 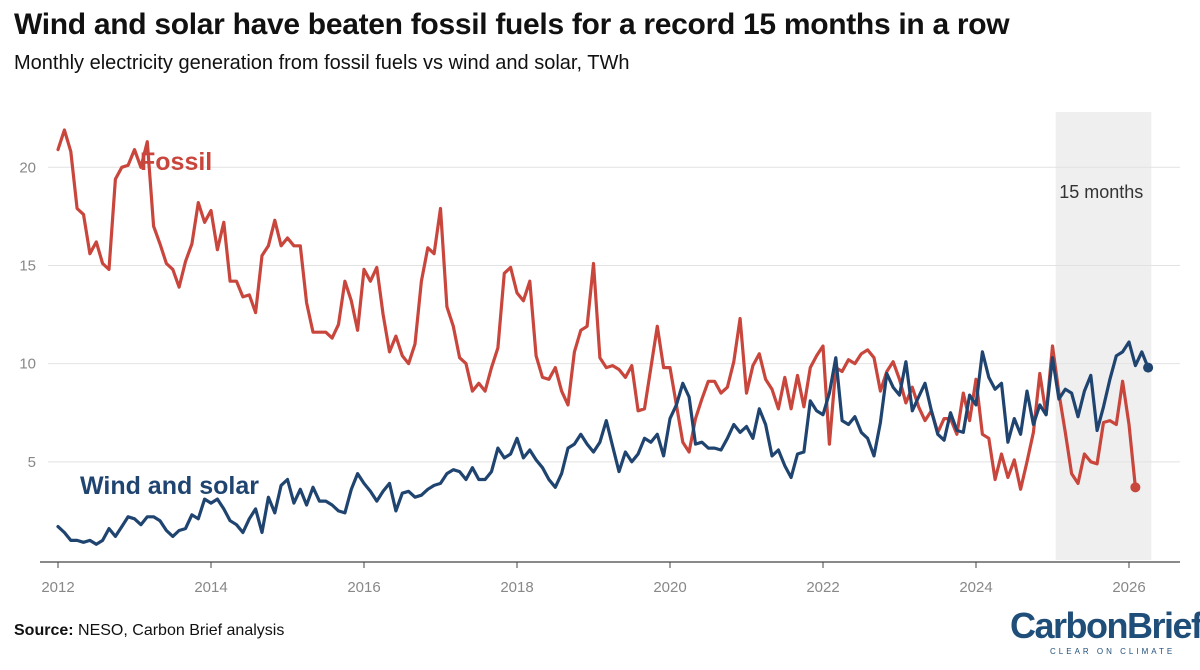 What do you see at coordinates (169, 486) in the screenshot?
I see `series-label-1: Wind and solar` at bounding box center [169, 486].